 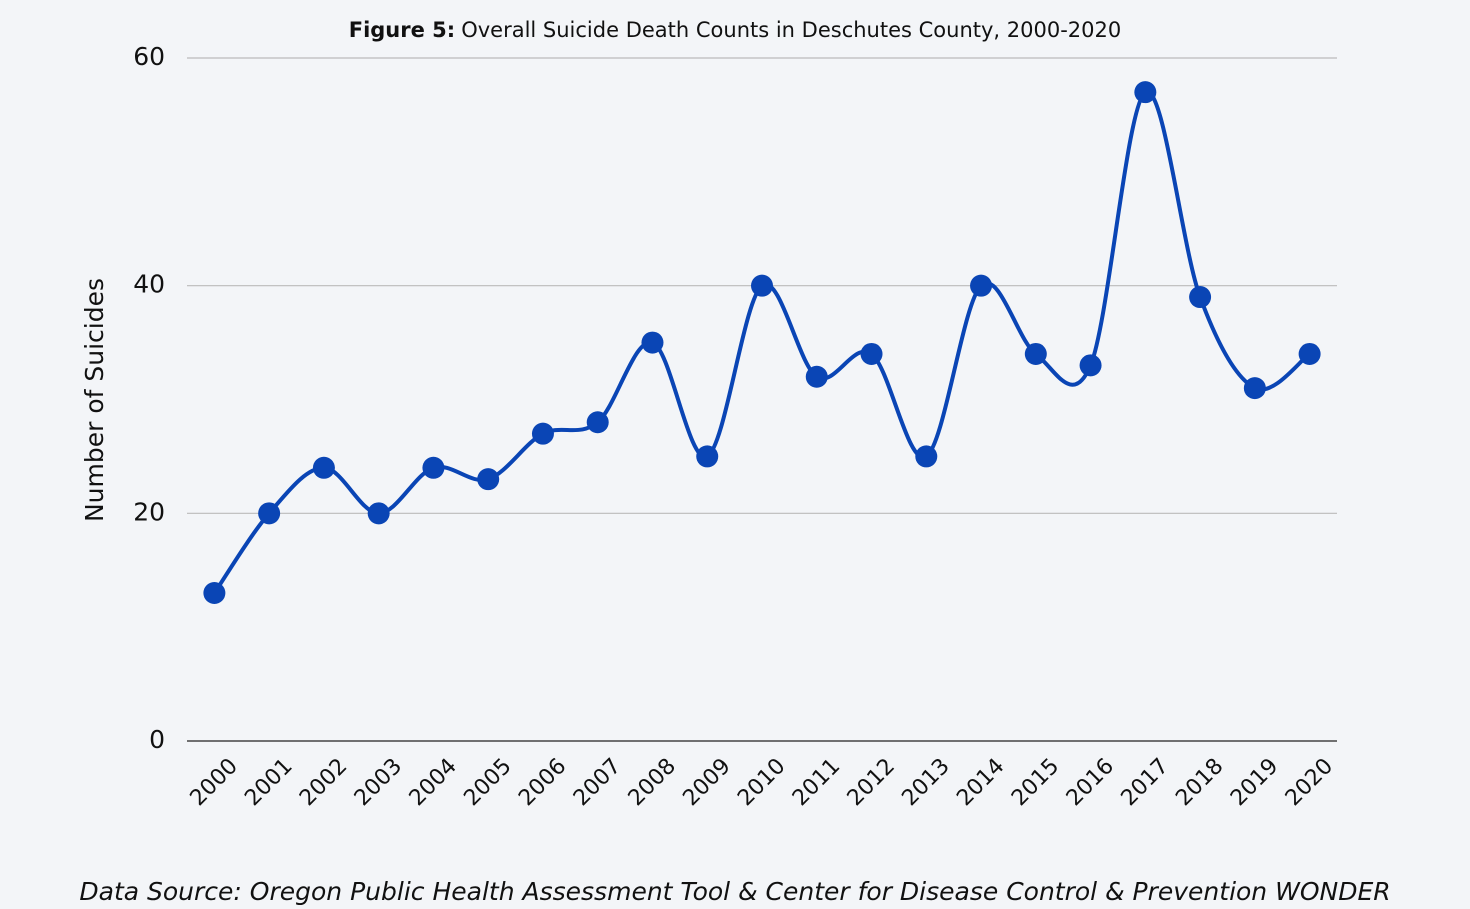 What do you see at coordinates (214, 782) in the screenshot?
I see `x-tick-label: 2000` at bounding box center [214, 782].